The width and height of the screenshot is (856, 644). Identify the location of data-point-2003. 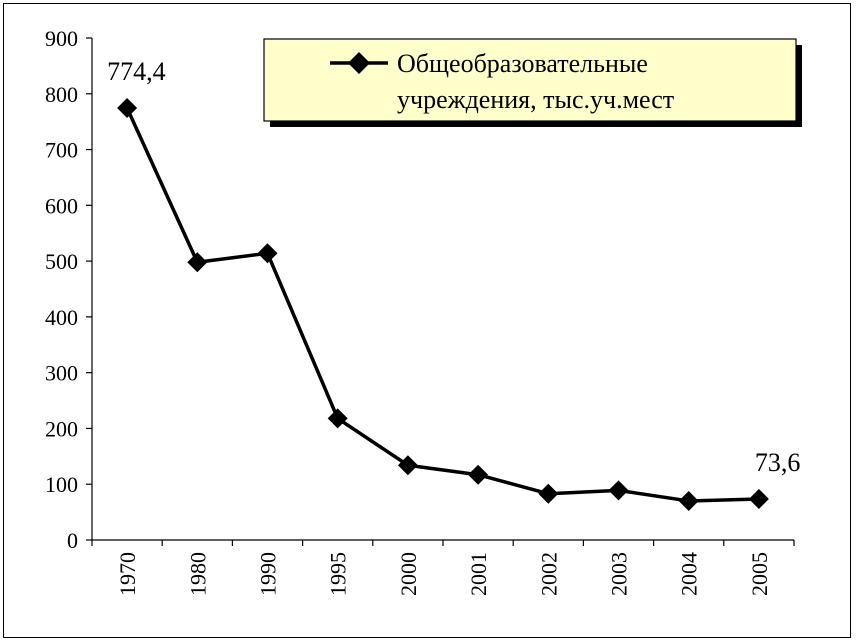
(618, 490).